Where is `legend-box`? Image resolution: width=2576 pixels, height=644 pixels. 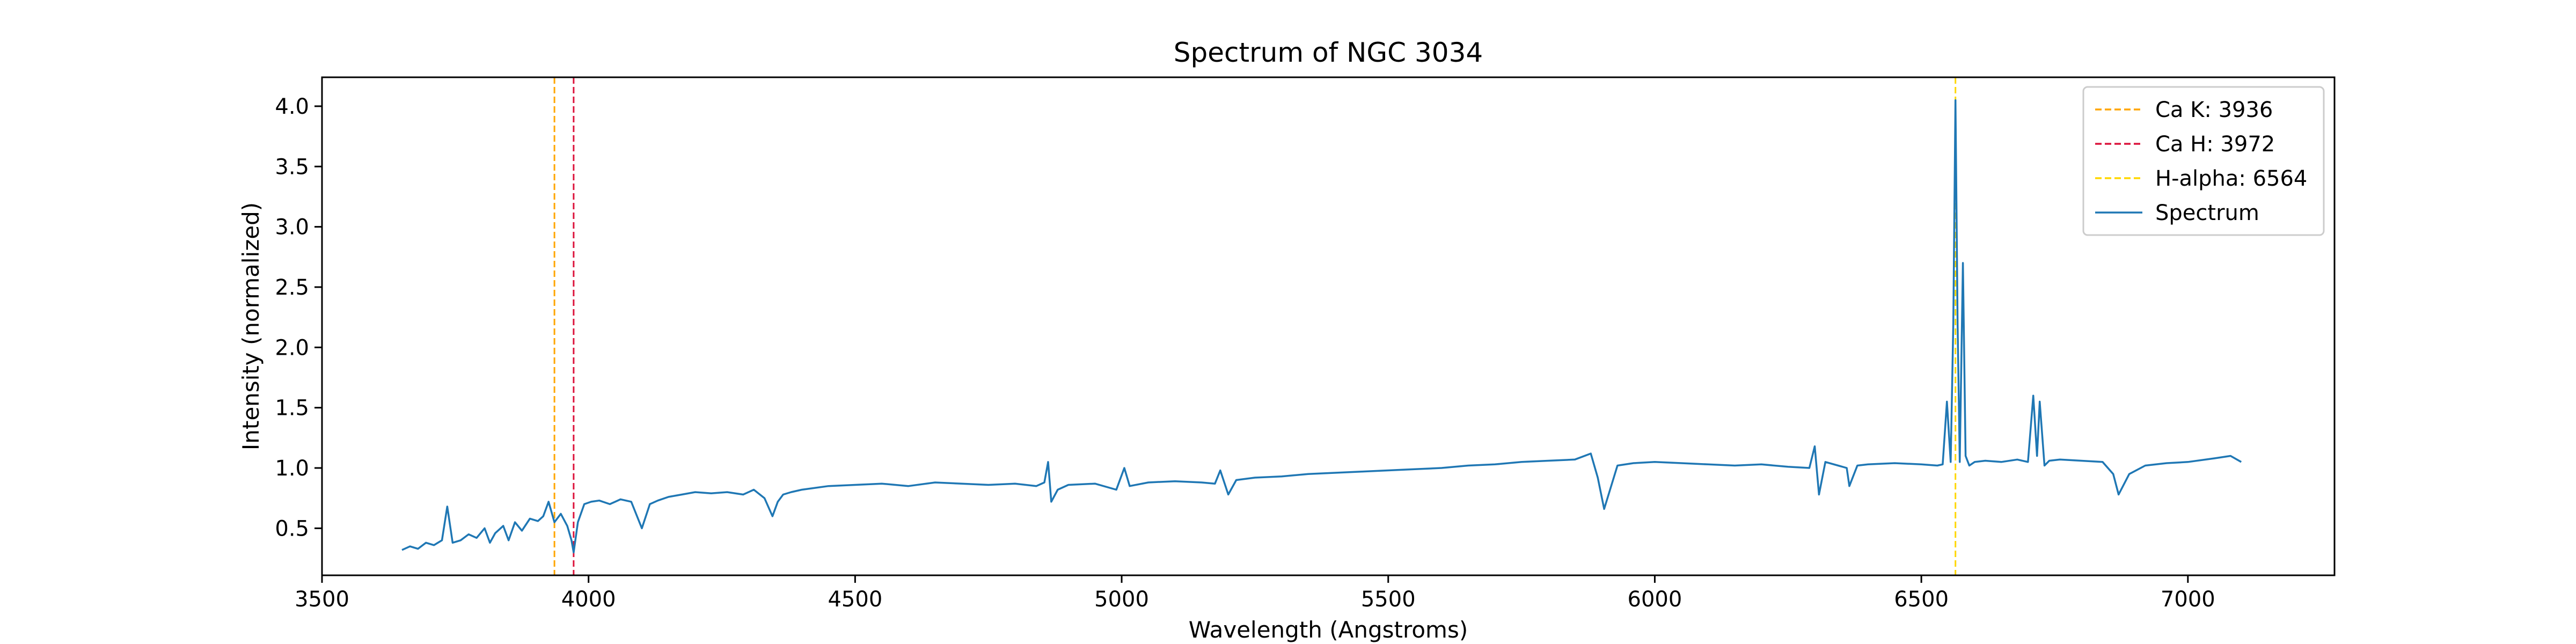
legend-box is located at coordinates (2203, 161).